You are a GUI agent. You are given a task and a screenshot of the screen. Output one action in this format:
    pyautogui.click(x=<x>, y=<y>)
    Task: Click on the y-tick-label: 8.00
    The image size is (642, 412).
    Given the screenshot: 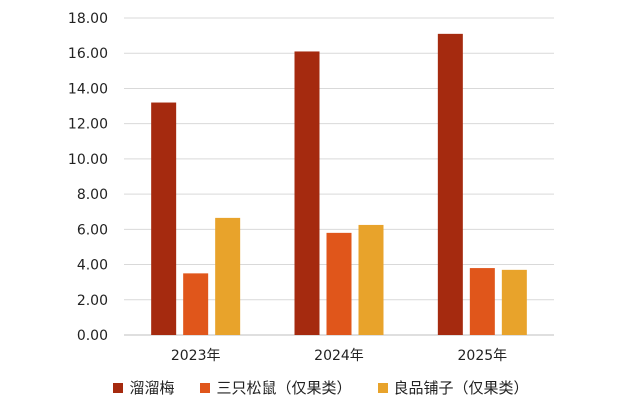 What is the action you would take?
    pyautogui.click(x=92, y=195)
    